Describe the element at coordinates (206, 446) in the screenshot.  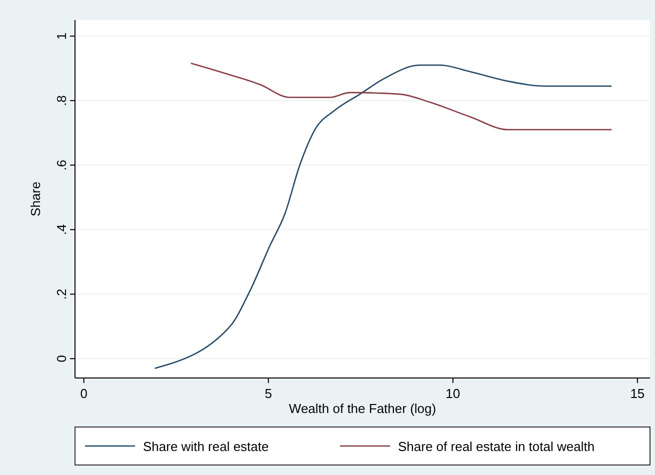
I see `legend-label: Share with real estate` at that location.